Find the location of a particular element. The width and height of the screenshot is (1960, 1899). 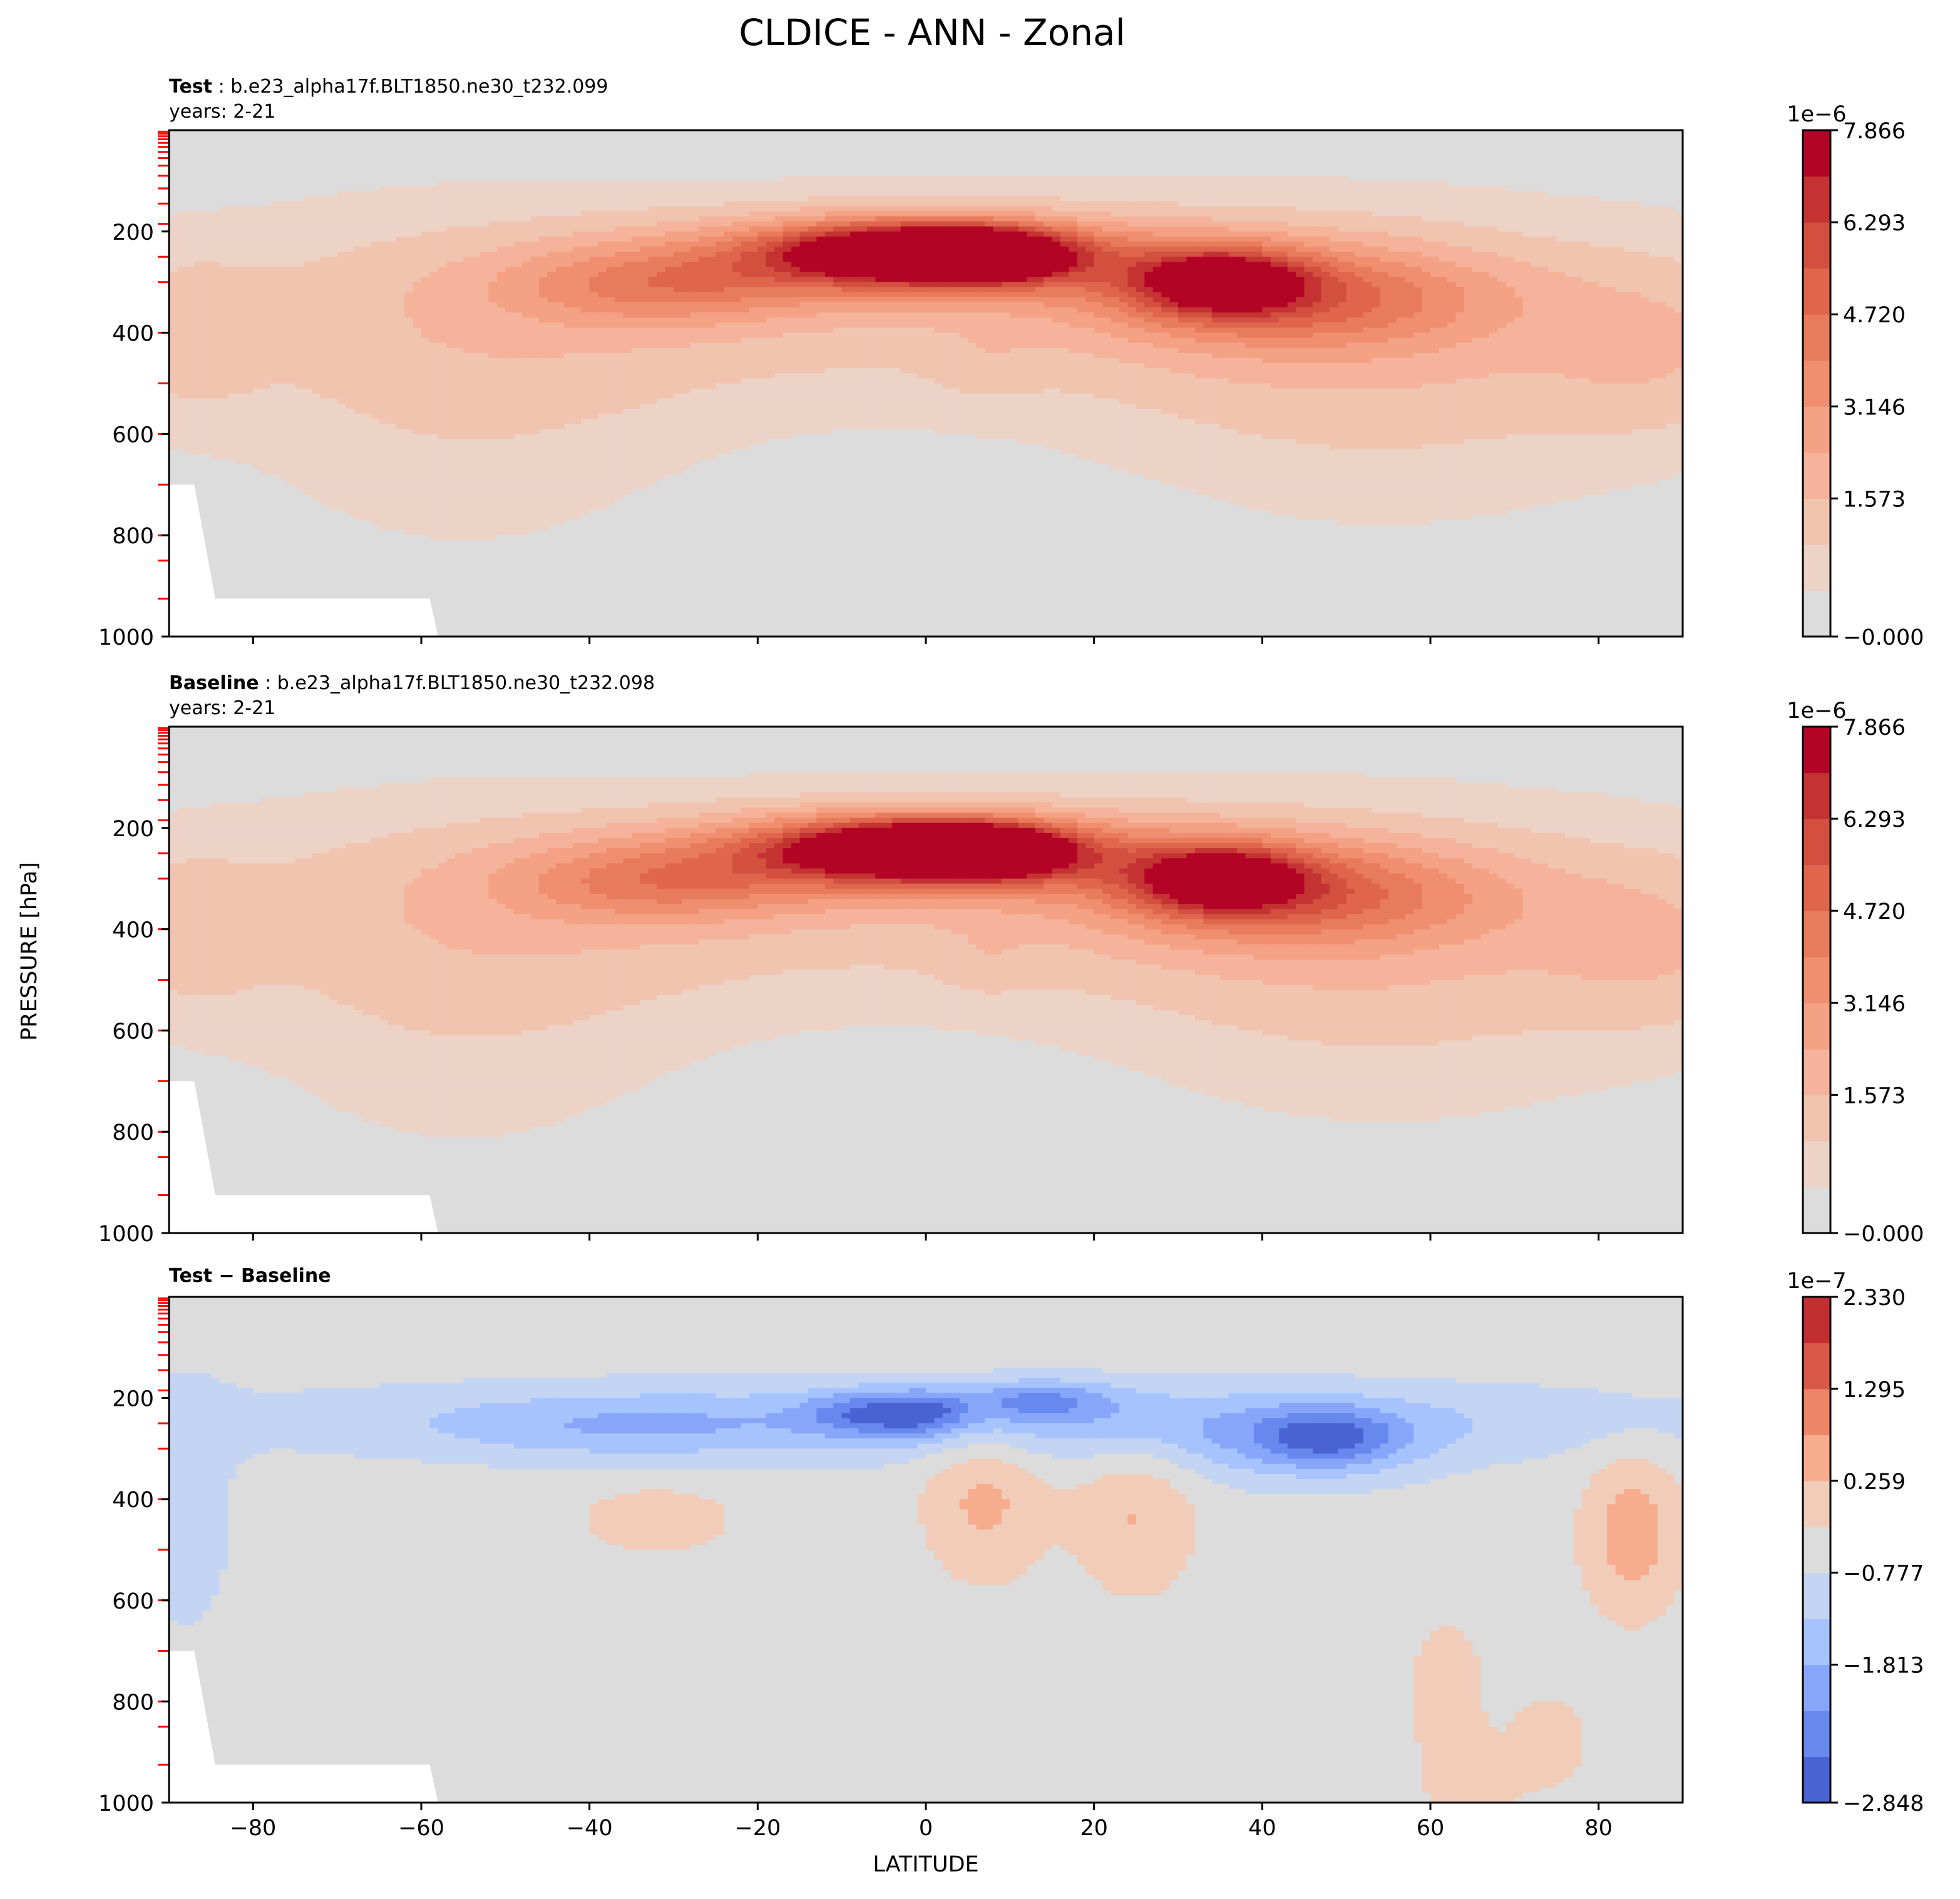

x-axis-label: LATITUDE is located at coordinates (925, 1864).